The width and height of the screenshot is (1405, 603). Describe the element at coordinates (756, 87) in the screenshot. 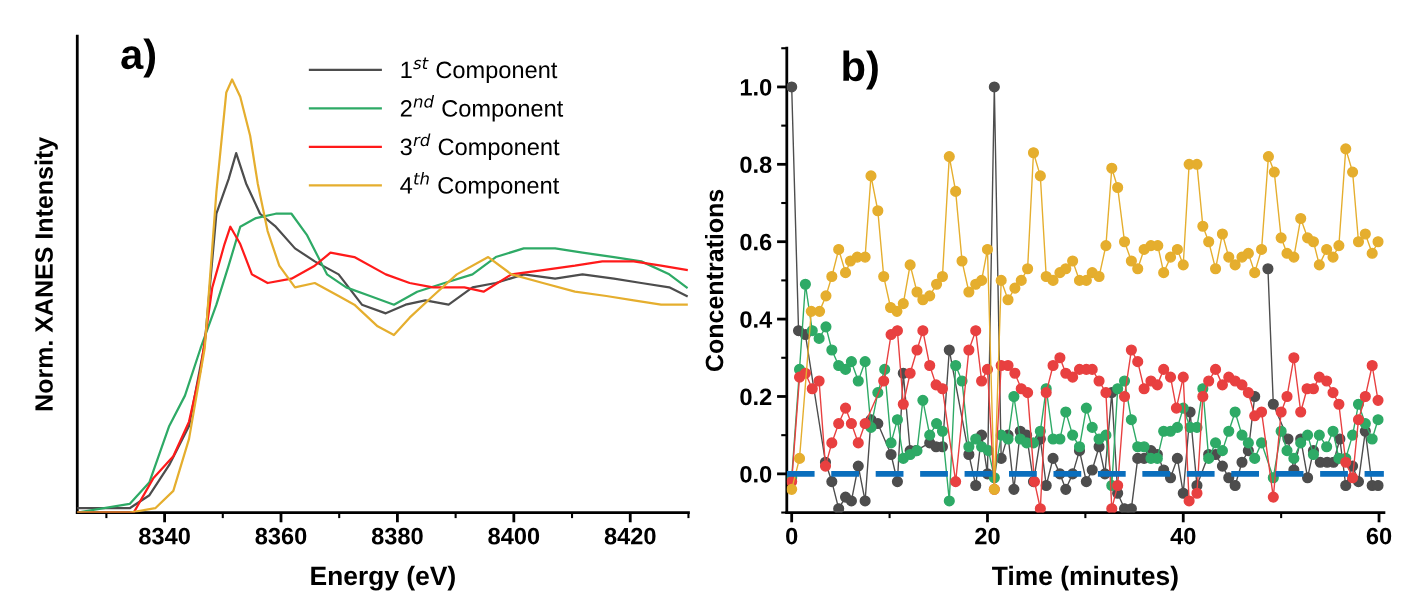

I see `y-tick-label: 1.0` at that location.